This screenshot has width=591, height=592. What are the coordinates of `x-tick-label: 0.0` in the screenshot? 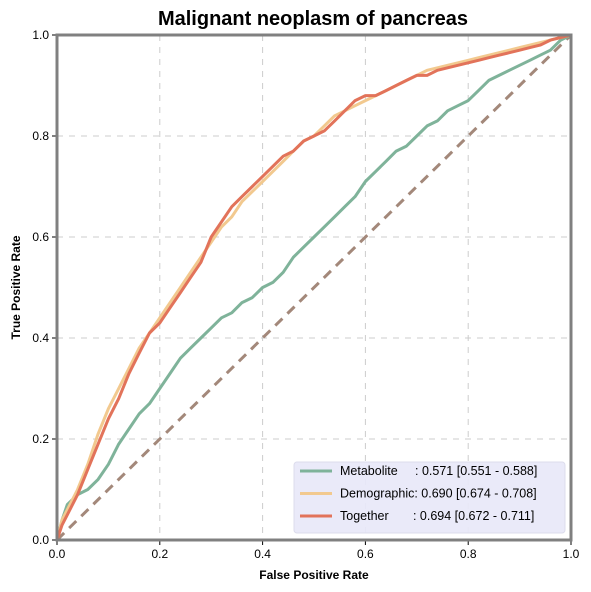 It's located at (57, 554).